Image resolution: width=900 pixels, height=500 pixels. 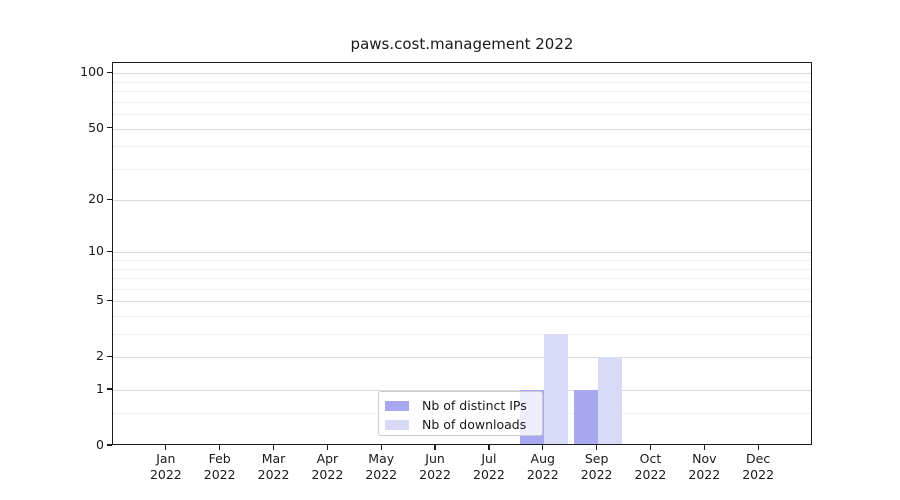 What do you see at coordinates (650, 466) in the screenshot?
I see `x-tick-label: Oct 2022` at bounding box center [650, 466].